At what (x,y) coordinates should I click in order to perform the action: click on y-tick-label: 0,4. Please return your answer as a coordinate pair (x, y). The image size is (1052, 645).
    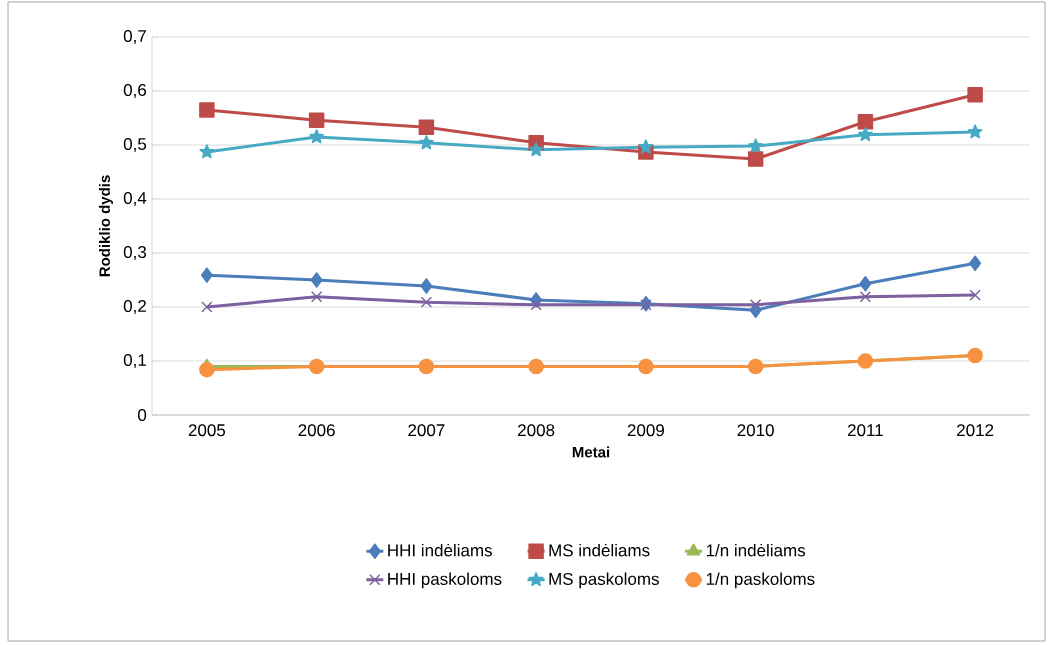
    Looking at the image, I should click on (135, 199).